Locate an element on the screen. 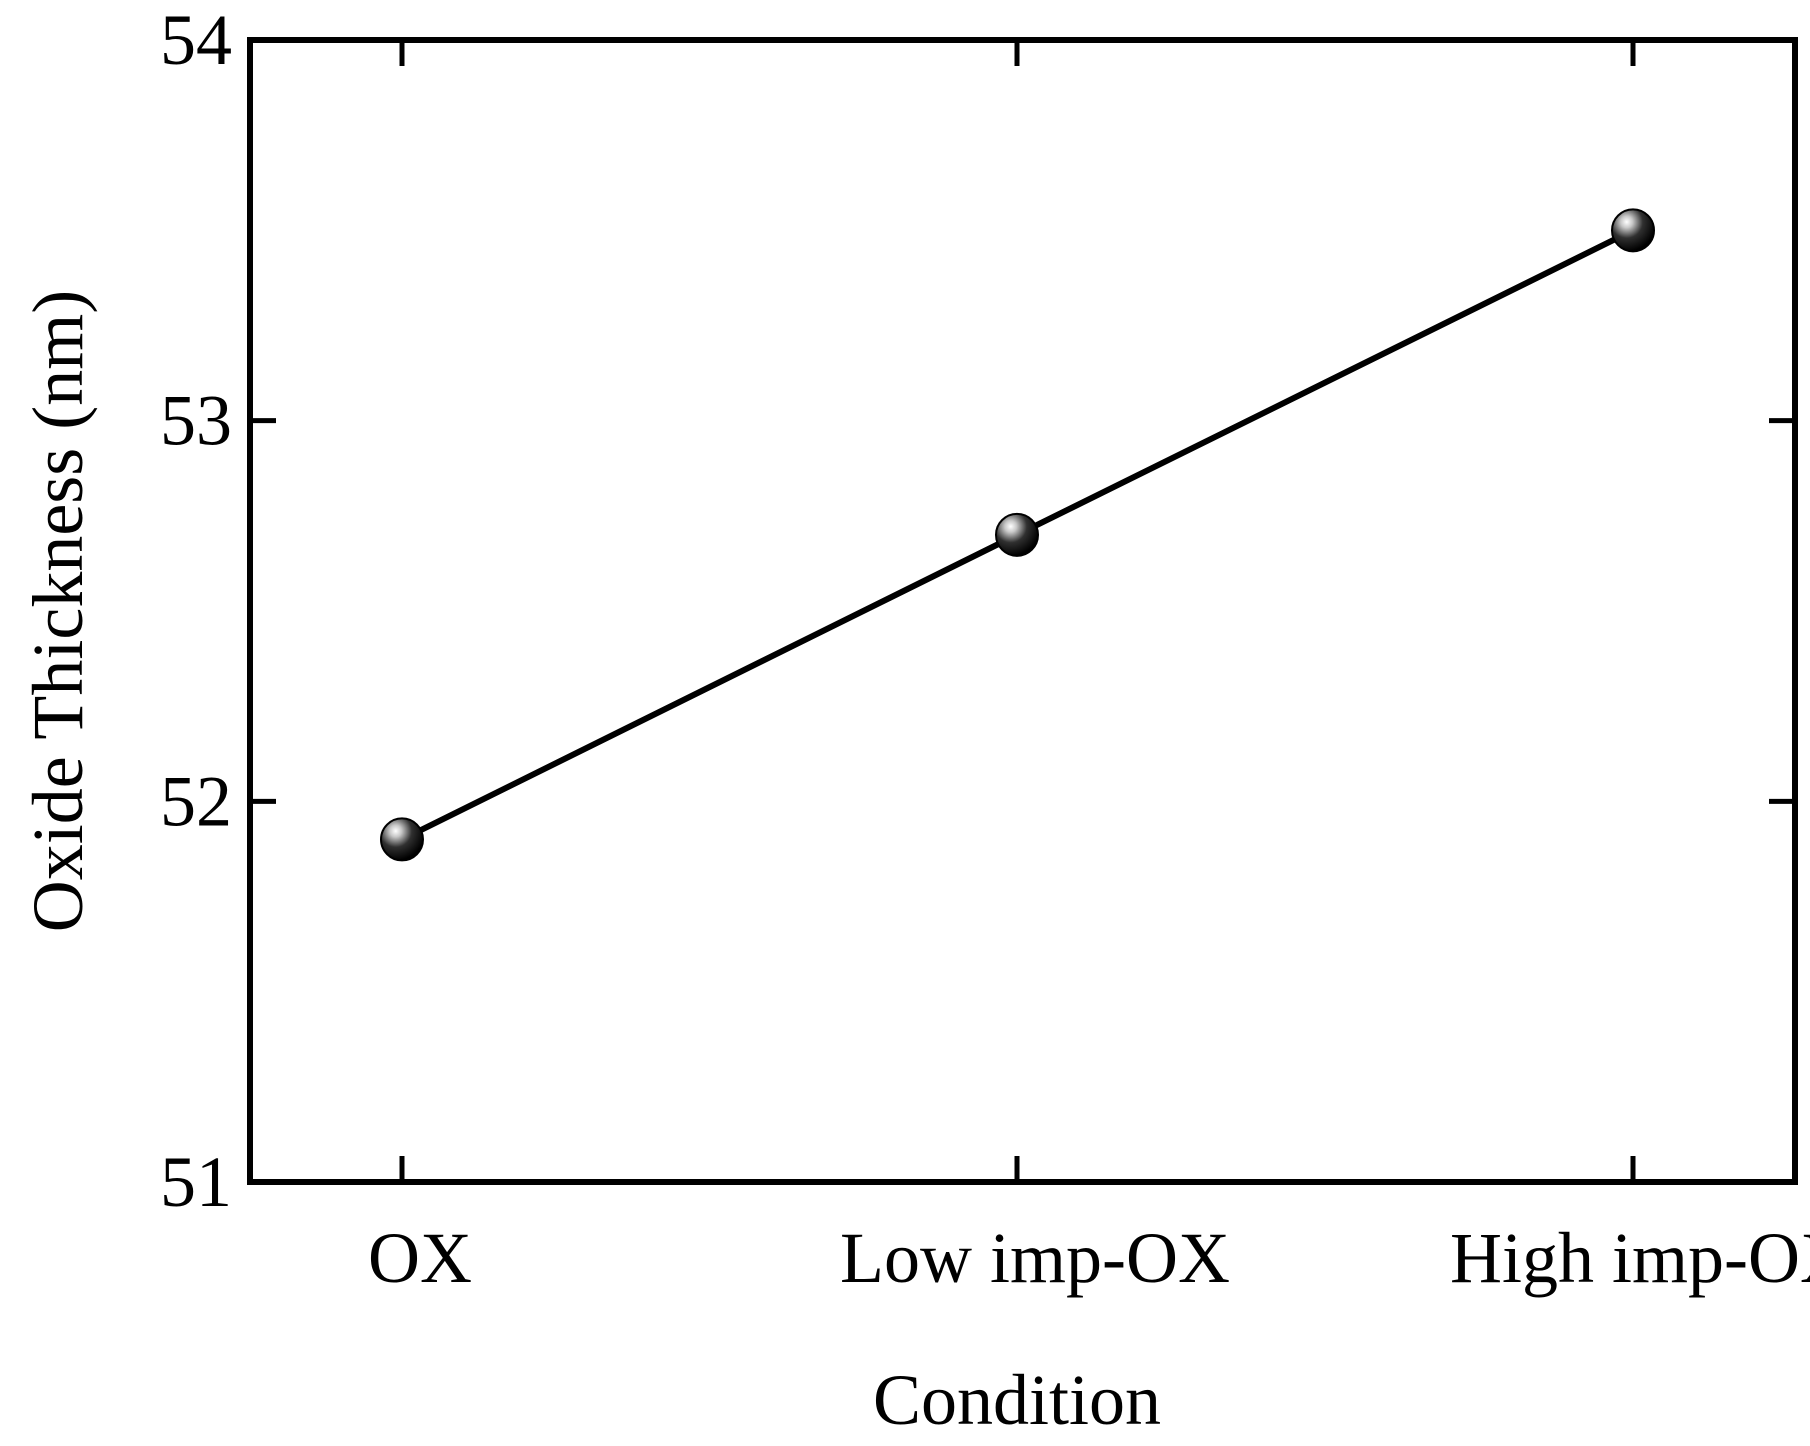 The image size is (1810, 1446). y-tick-label: 52 is located at coordinates (196, 801).